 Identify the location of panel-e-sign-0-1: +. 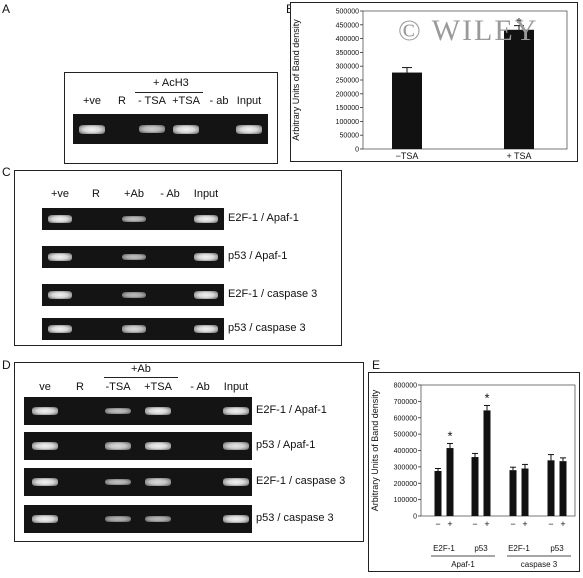
(449, 524).